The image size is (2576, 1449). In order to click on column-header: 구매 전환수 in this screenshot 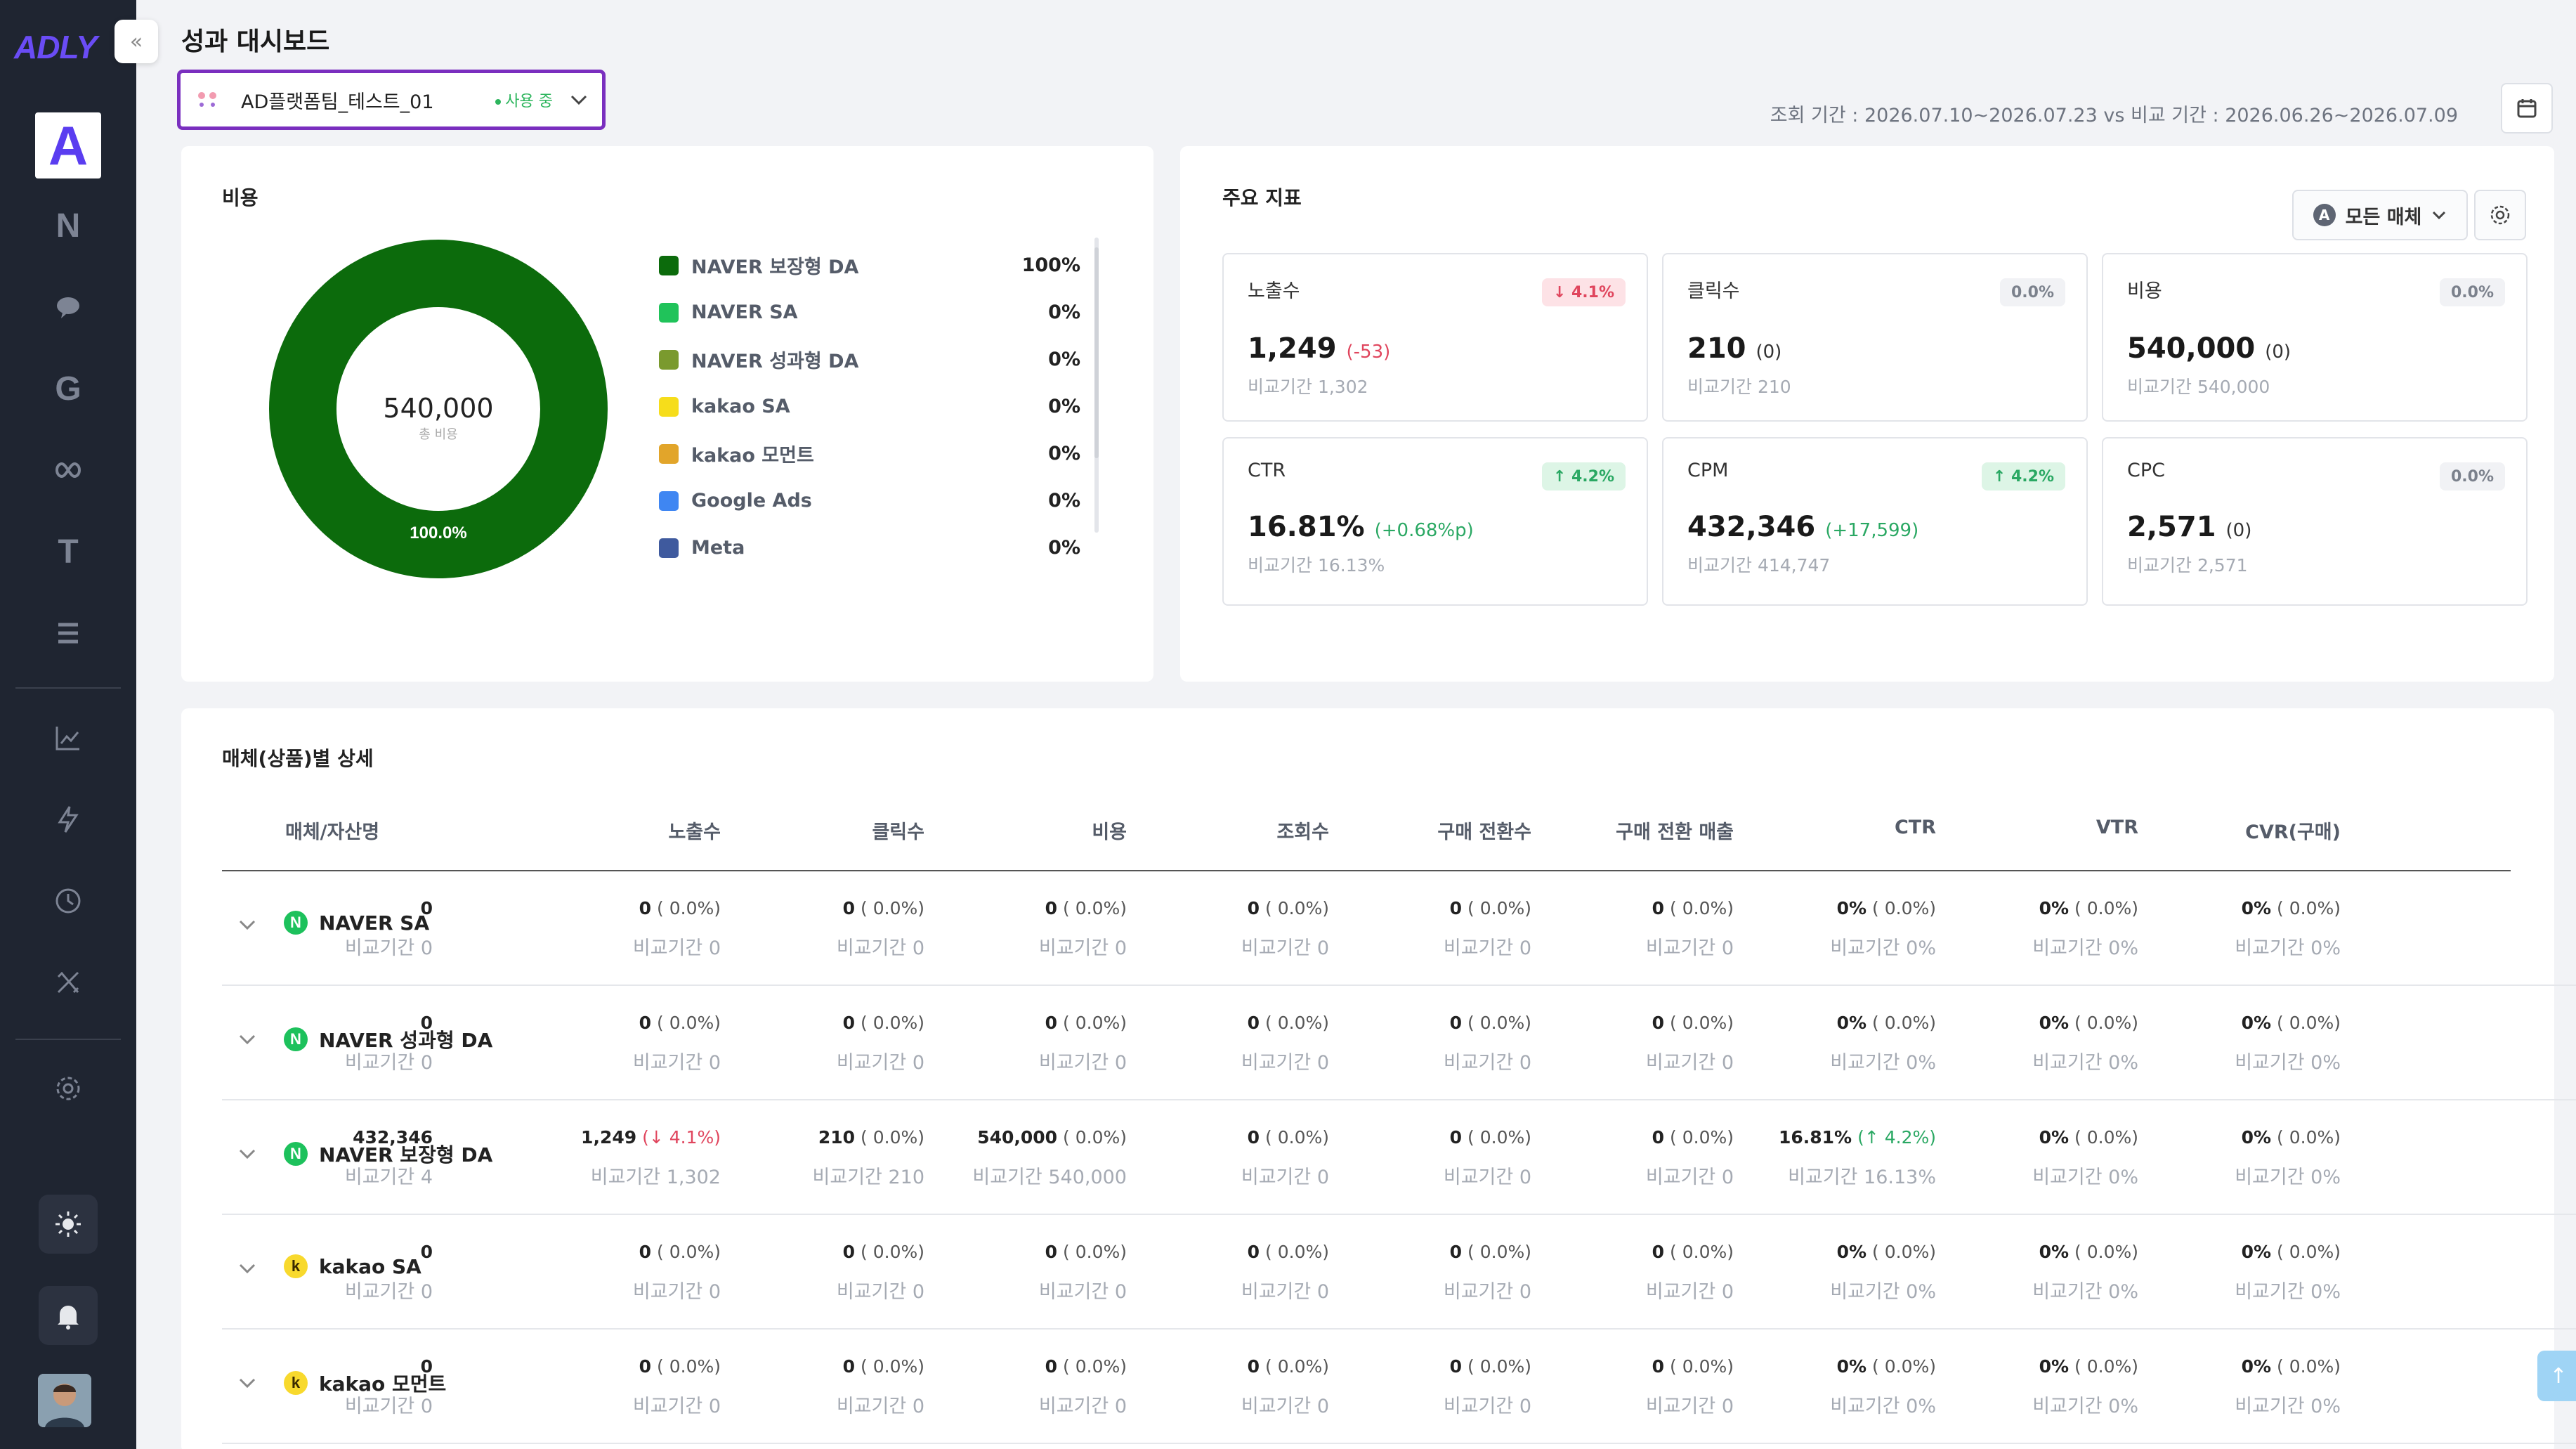, I will do `click(1484, 832)`.